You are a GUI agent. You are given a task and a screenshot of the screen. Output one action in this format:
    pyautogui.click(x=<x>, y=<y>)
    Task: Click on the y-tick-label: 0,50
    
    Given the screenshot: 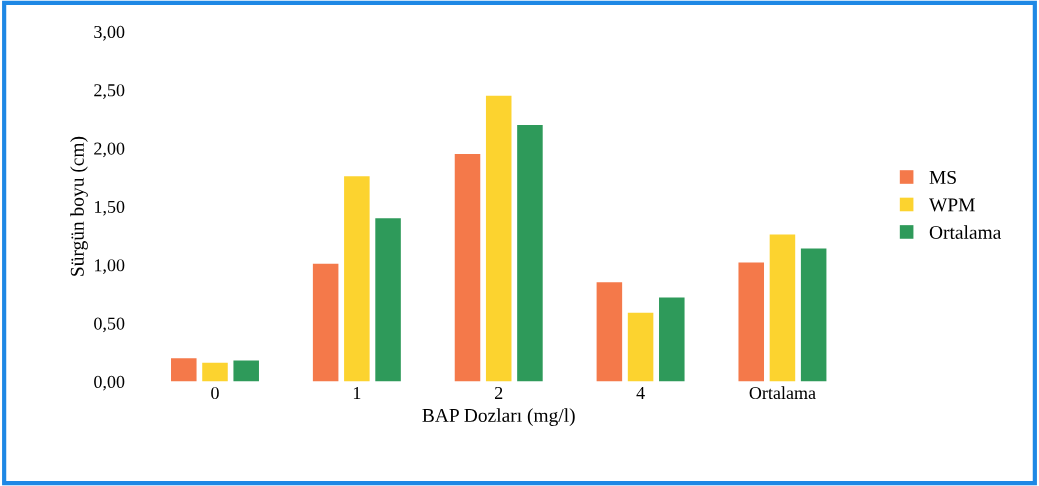 What is the action you would take?
    pyautogui.click(x=109, y=325)
    